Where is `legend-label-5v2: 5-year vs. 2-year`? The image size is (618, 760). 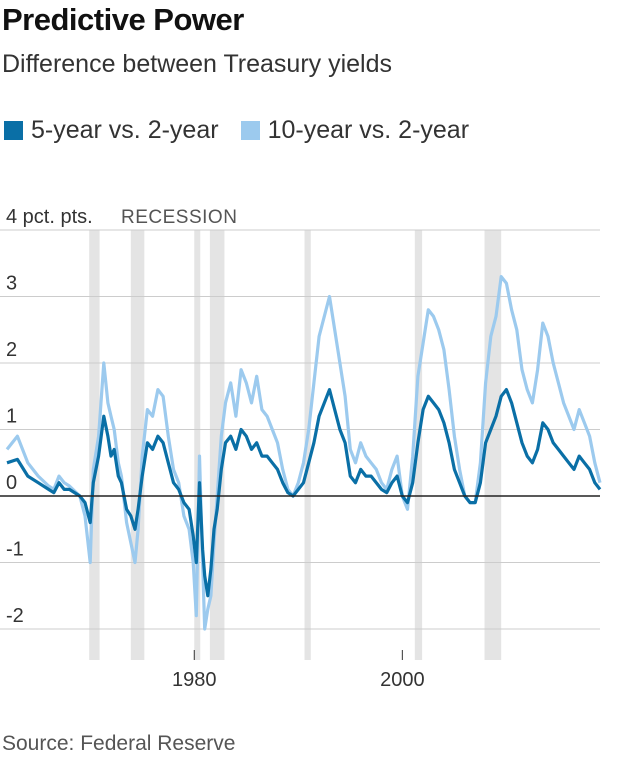
legend-label-5v2: 5-year vs. 2-year is located at coordinates (125, 130).